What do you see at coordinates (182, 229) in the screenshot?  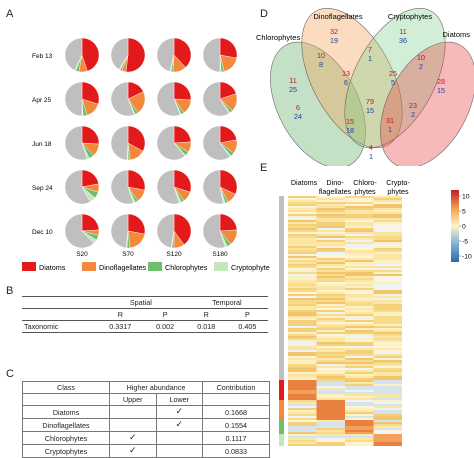 I see `pie-slice-diatoms` at bounding box center [182, 229].